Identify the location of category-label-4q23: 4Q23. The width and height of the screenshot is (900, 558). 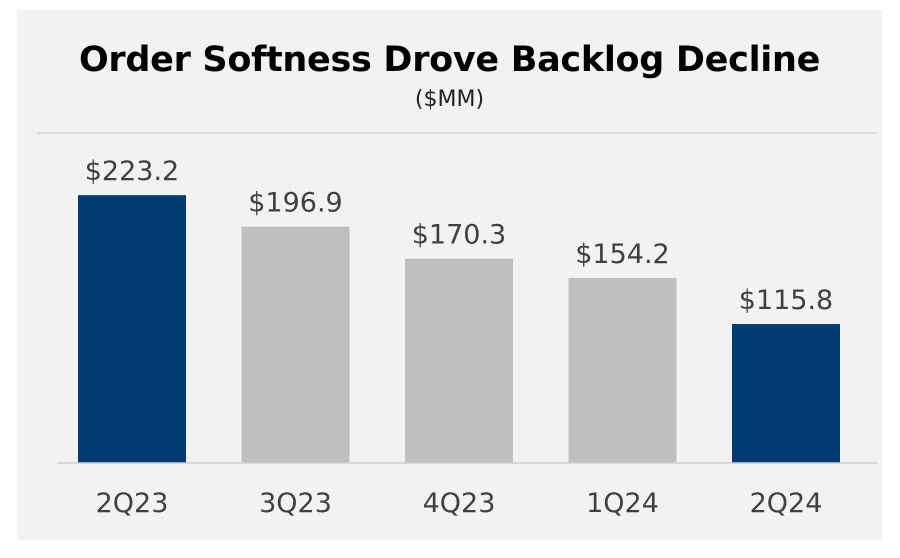
(459, 503).